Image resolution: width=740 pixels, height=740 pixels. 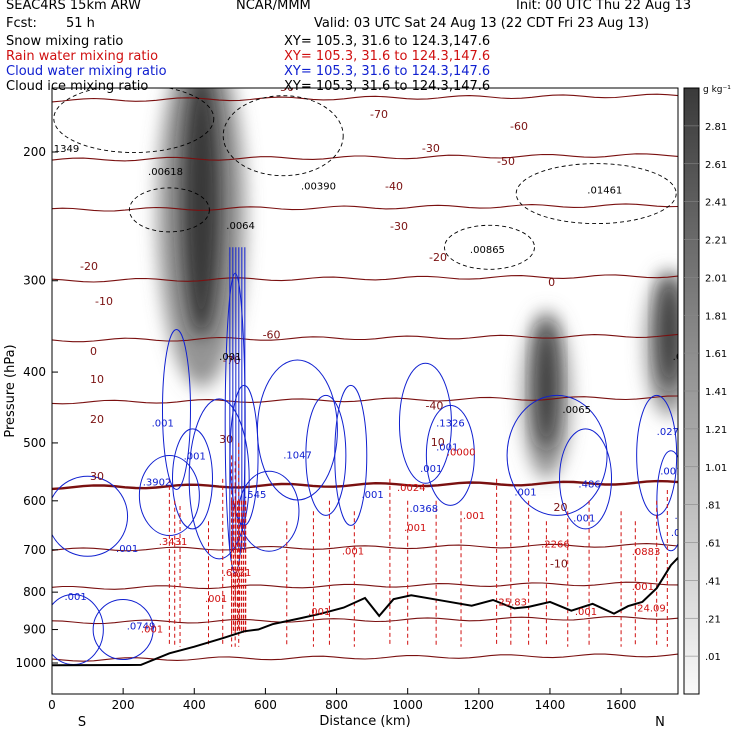 What do you see at coordinates (559, 563) in the screenshot?
I see `isotherm-label-inline: -10` at bounding box center [559, 563].